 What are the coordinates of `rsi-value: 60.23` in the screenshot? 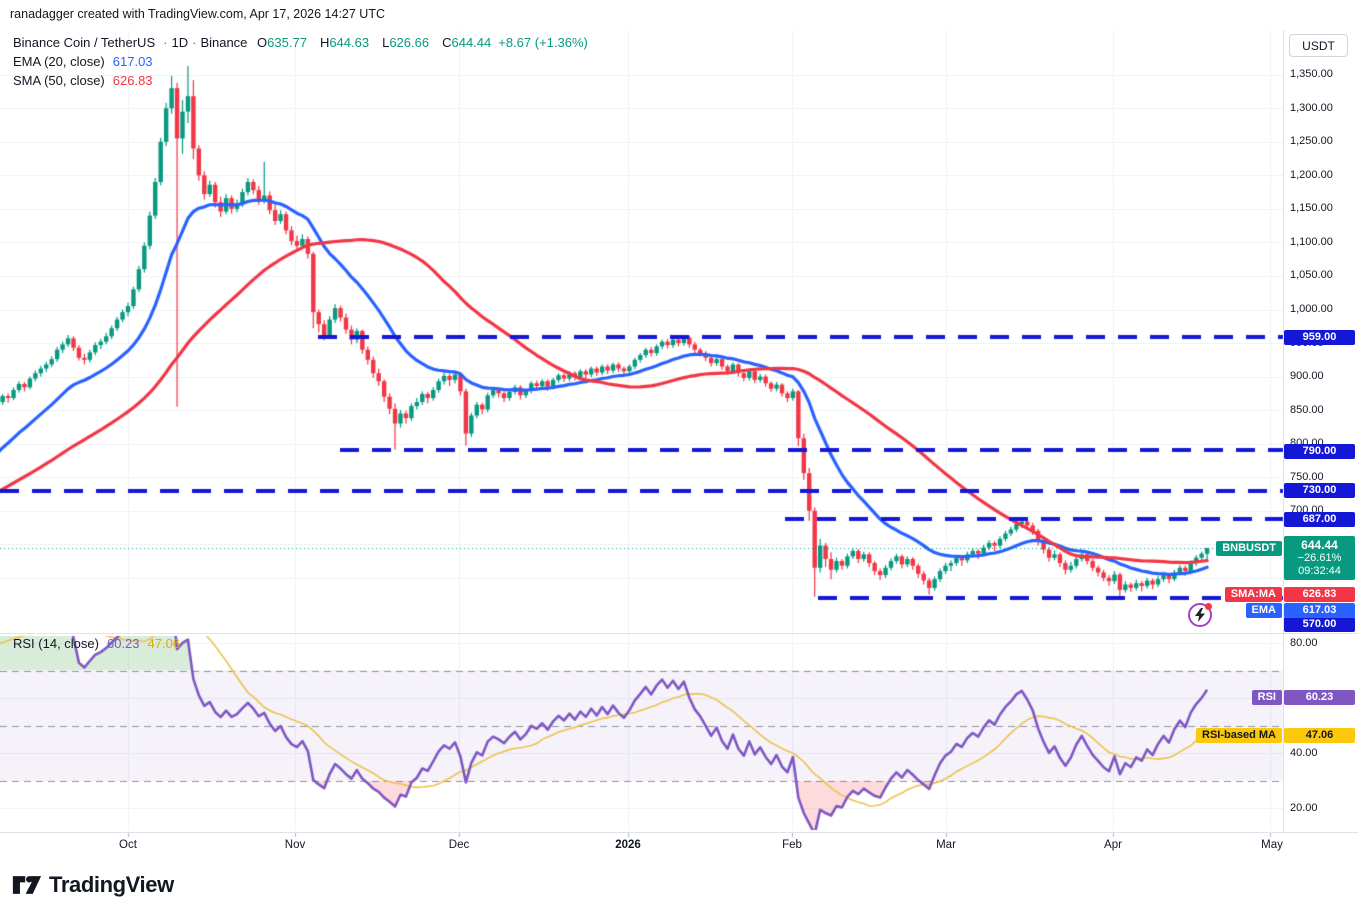 It's located at (123, 643).